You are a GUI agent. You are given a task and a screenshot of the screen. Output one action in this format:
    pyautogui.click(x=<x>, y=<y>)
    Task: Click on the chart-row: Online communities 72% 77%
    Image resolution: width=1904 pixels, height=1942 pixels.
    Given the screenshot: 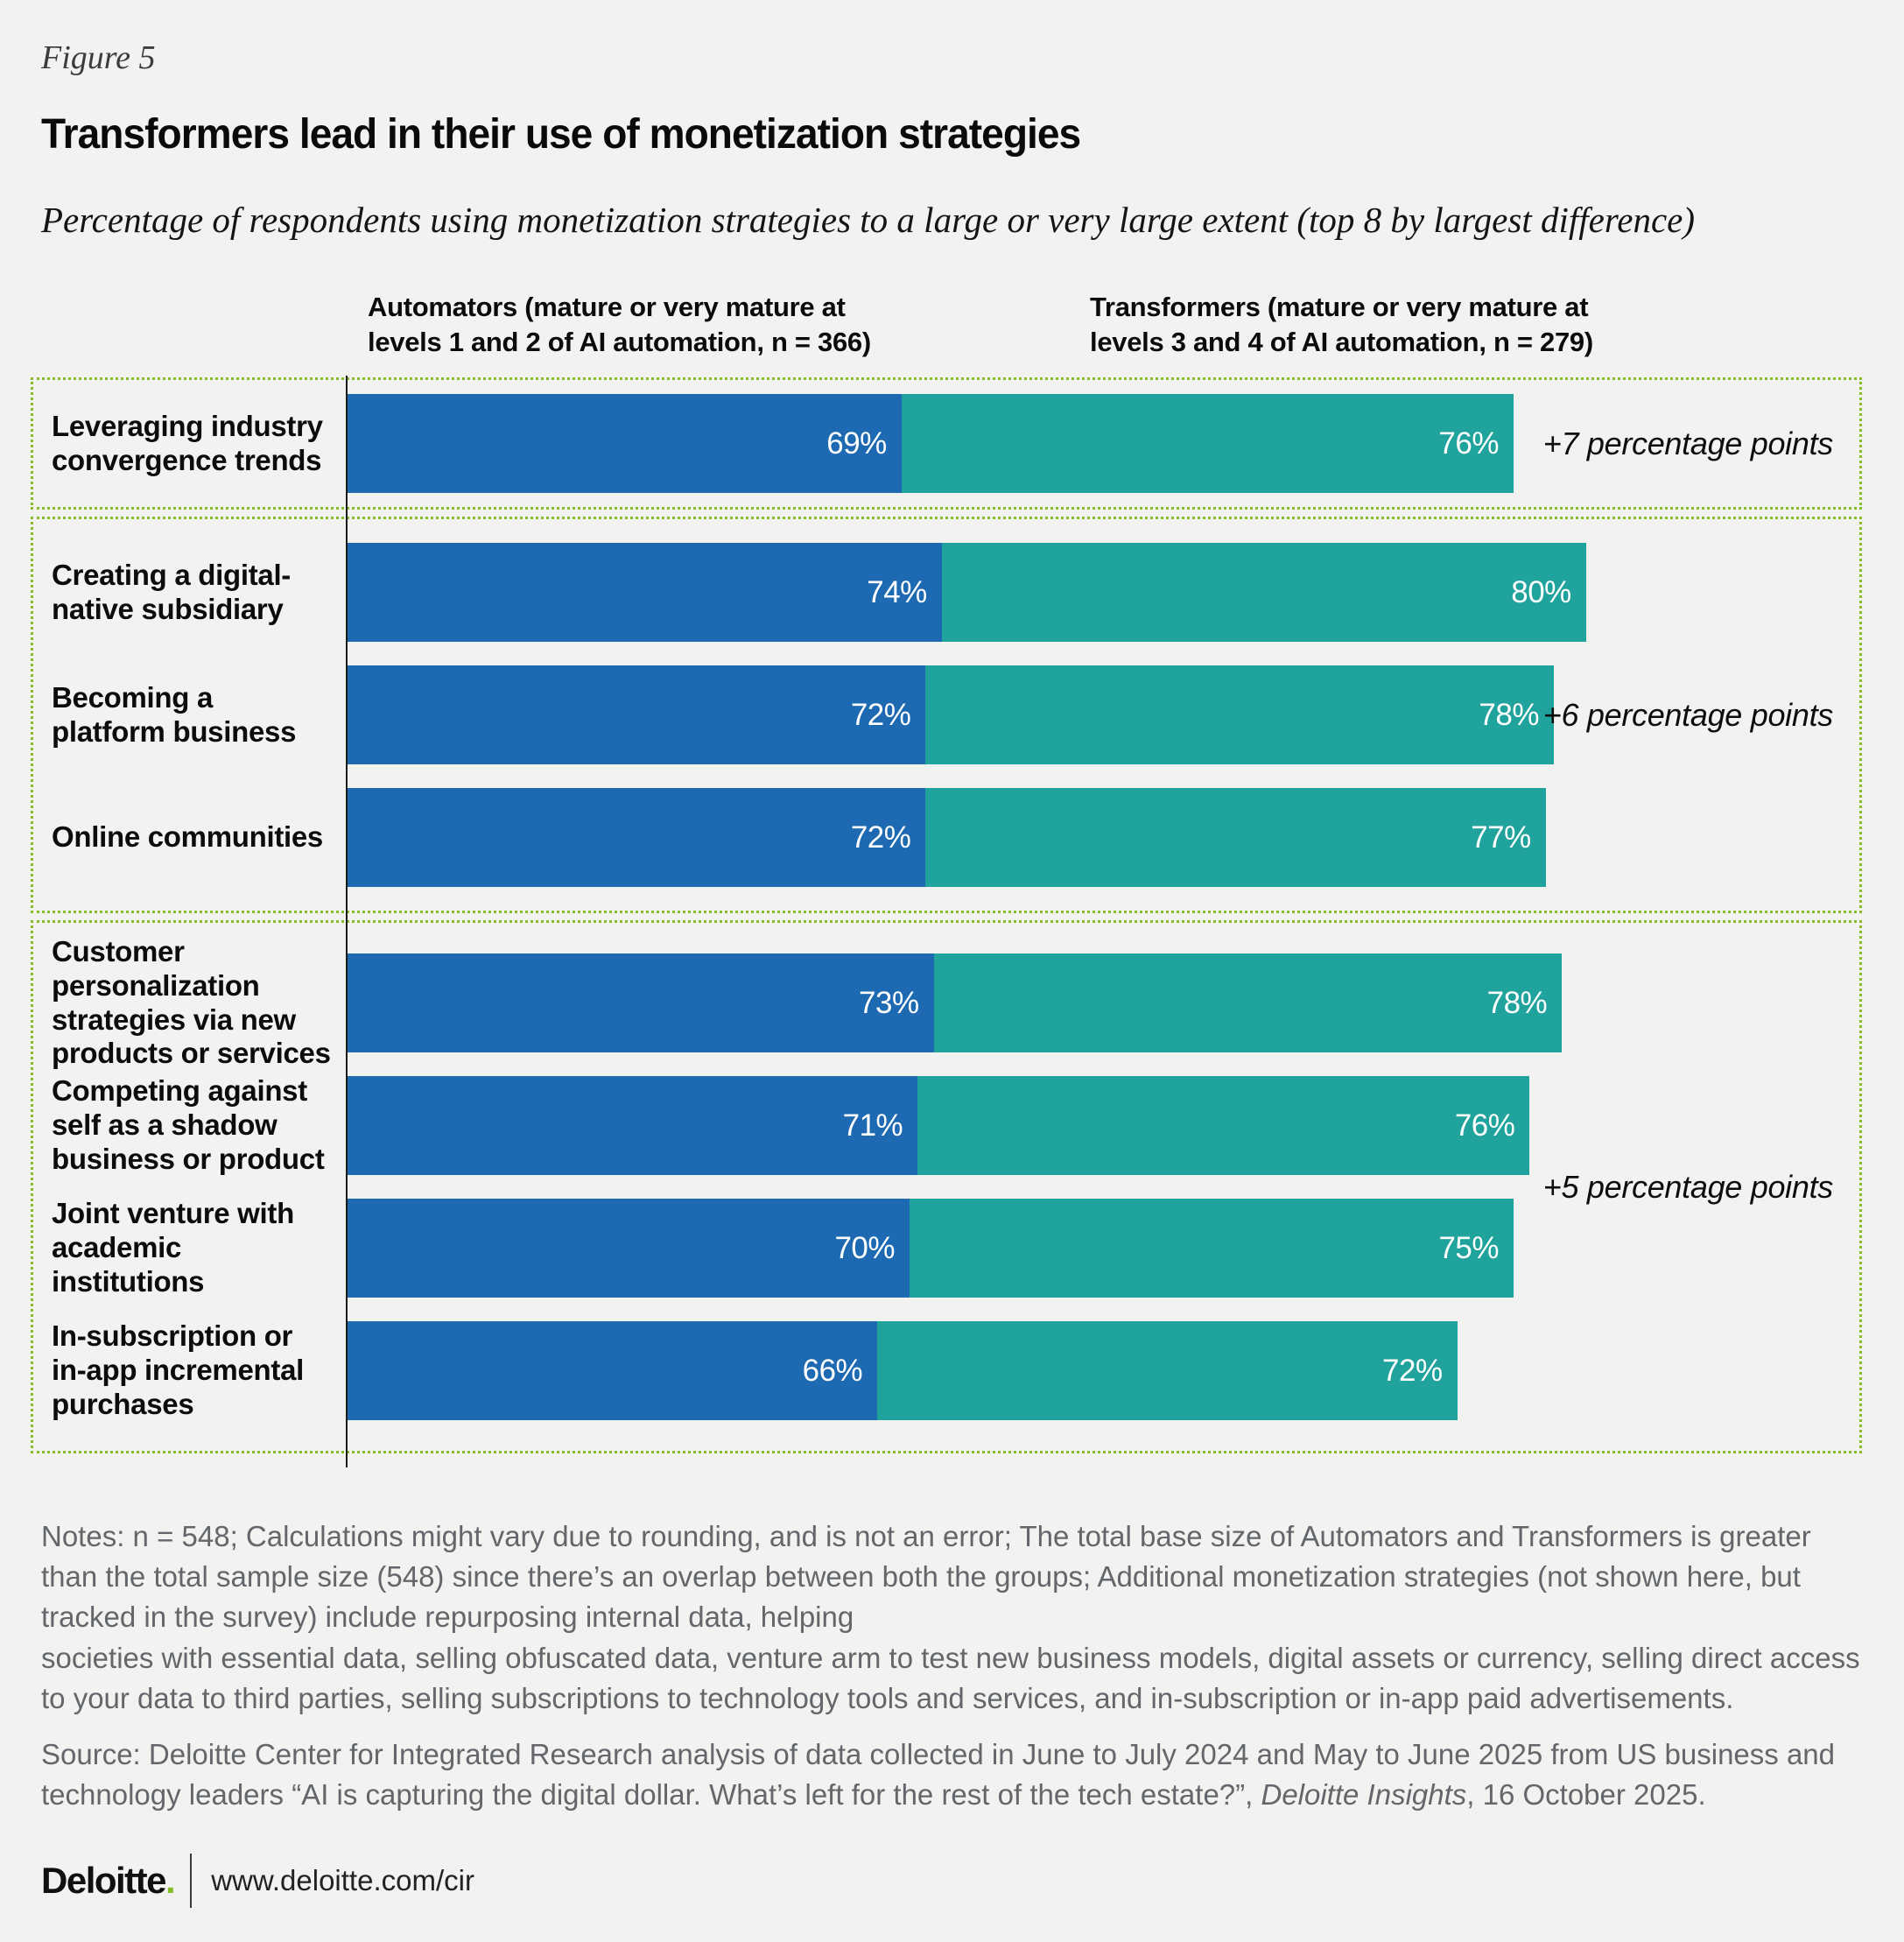 What is the action you would take?
    pyautogui.click(x=946, y=838)
    